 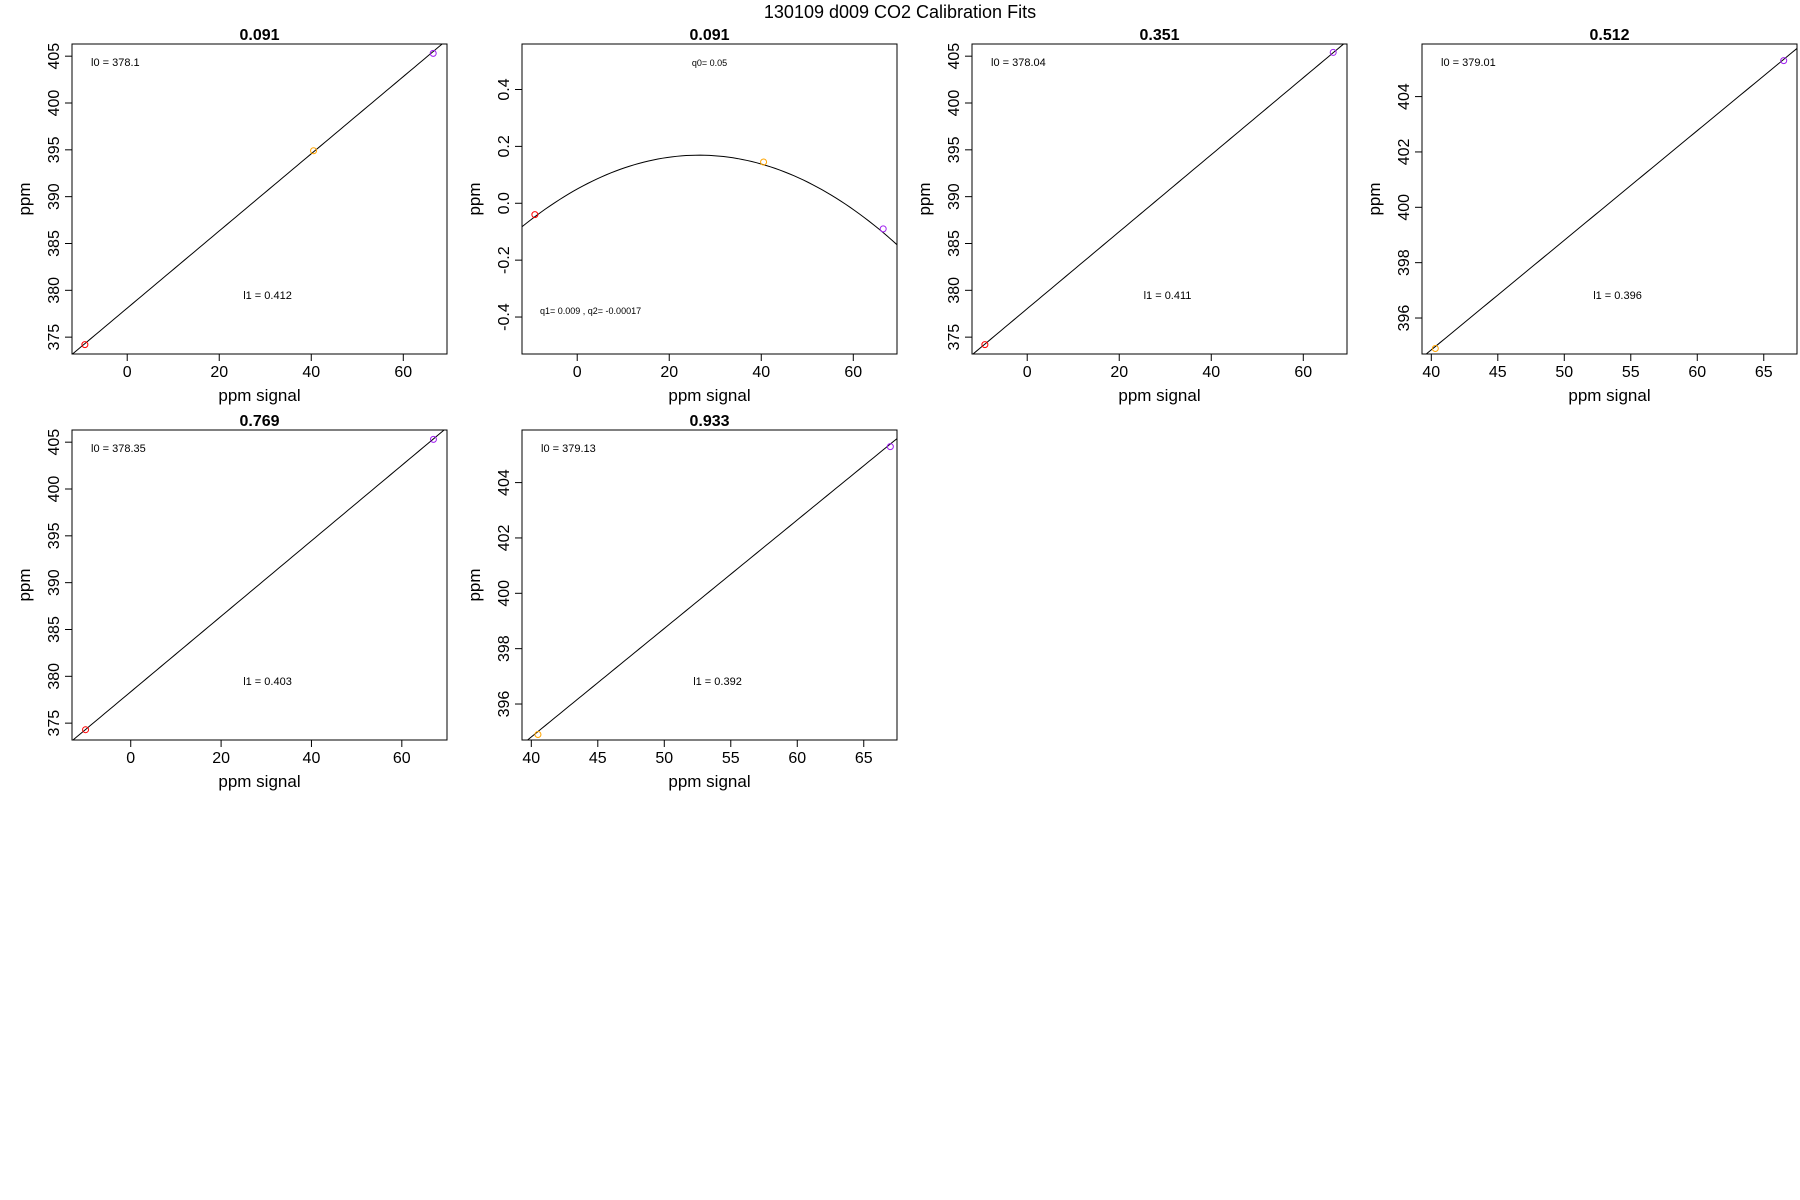 What do you see at coordinates (864, 758) in the screenshot?
I see `x-tick-label: 65` at bounding box center [864, 758].